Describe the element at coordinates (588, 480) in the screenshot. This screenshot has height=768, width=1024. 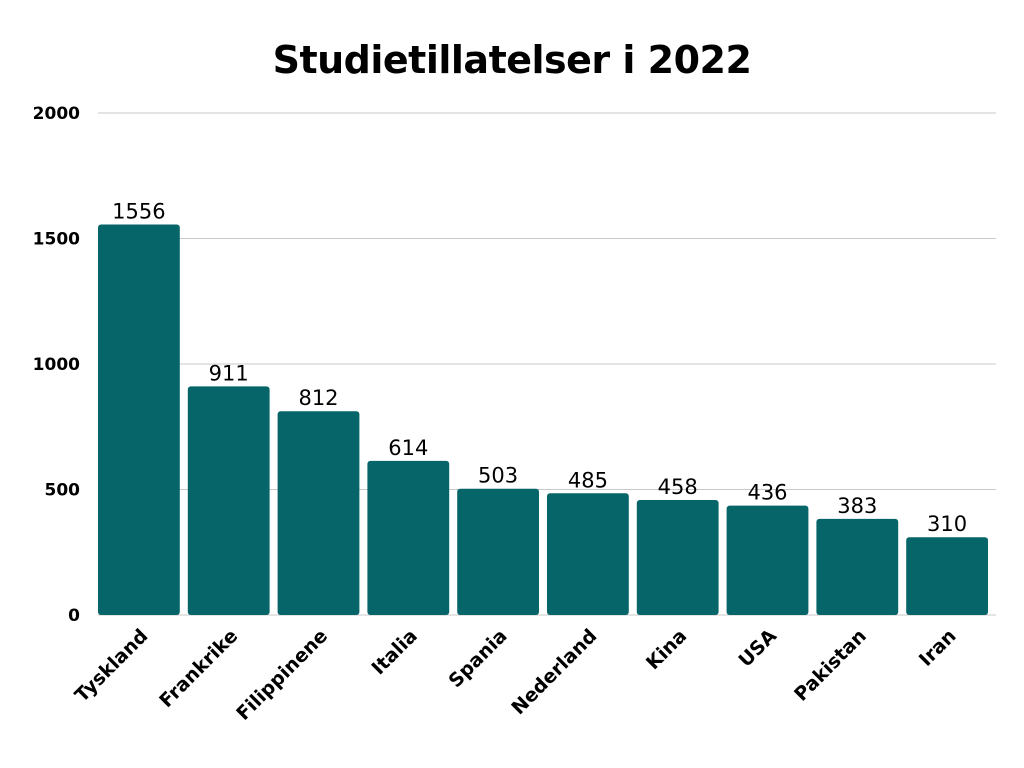
I see `data-label: 485` at that location.